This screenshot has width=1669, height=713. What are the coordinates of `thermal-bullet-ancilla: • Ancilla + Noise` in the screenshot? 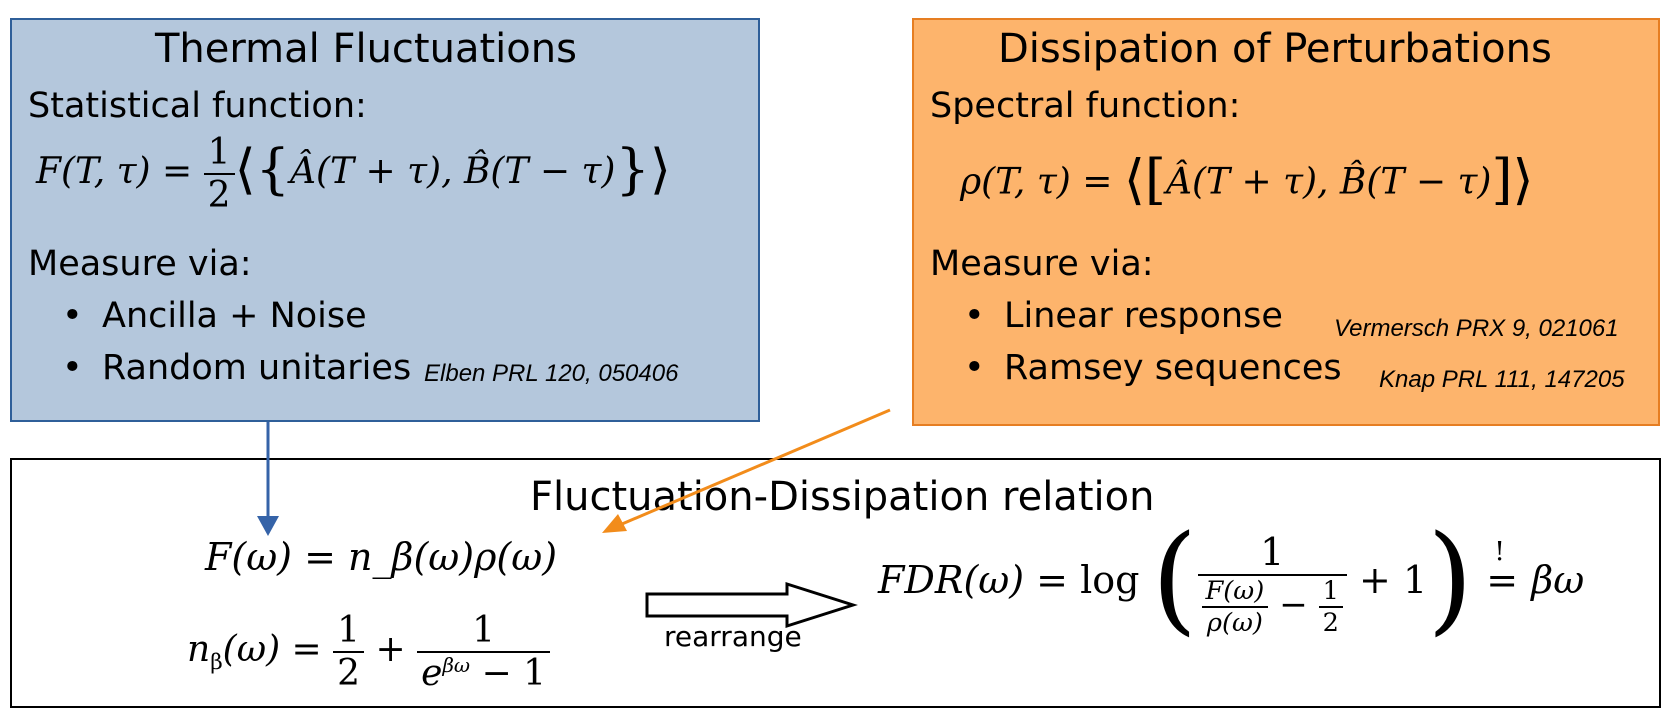 It's located at (214, 316).